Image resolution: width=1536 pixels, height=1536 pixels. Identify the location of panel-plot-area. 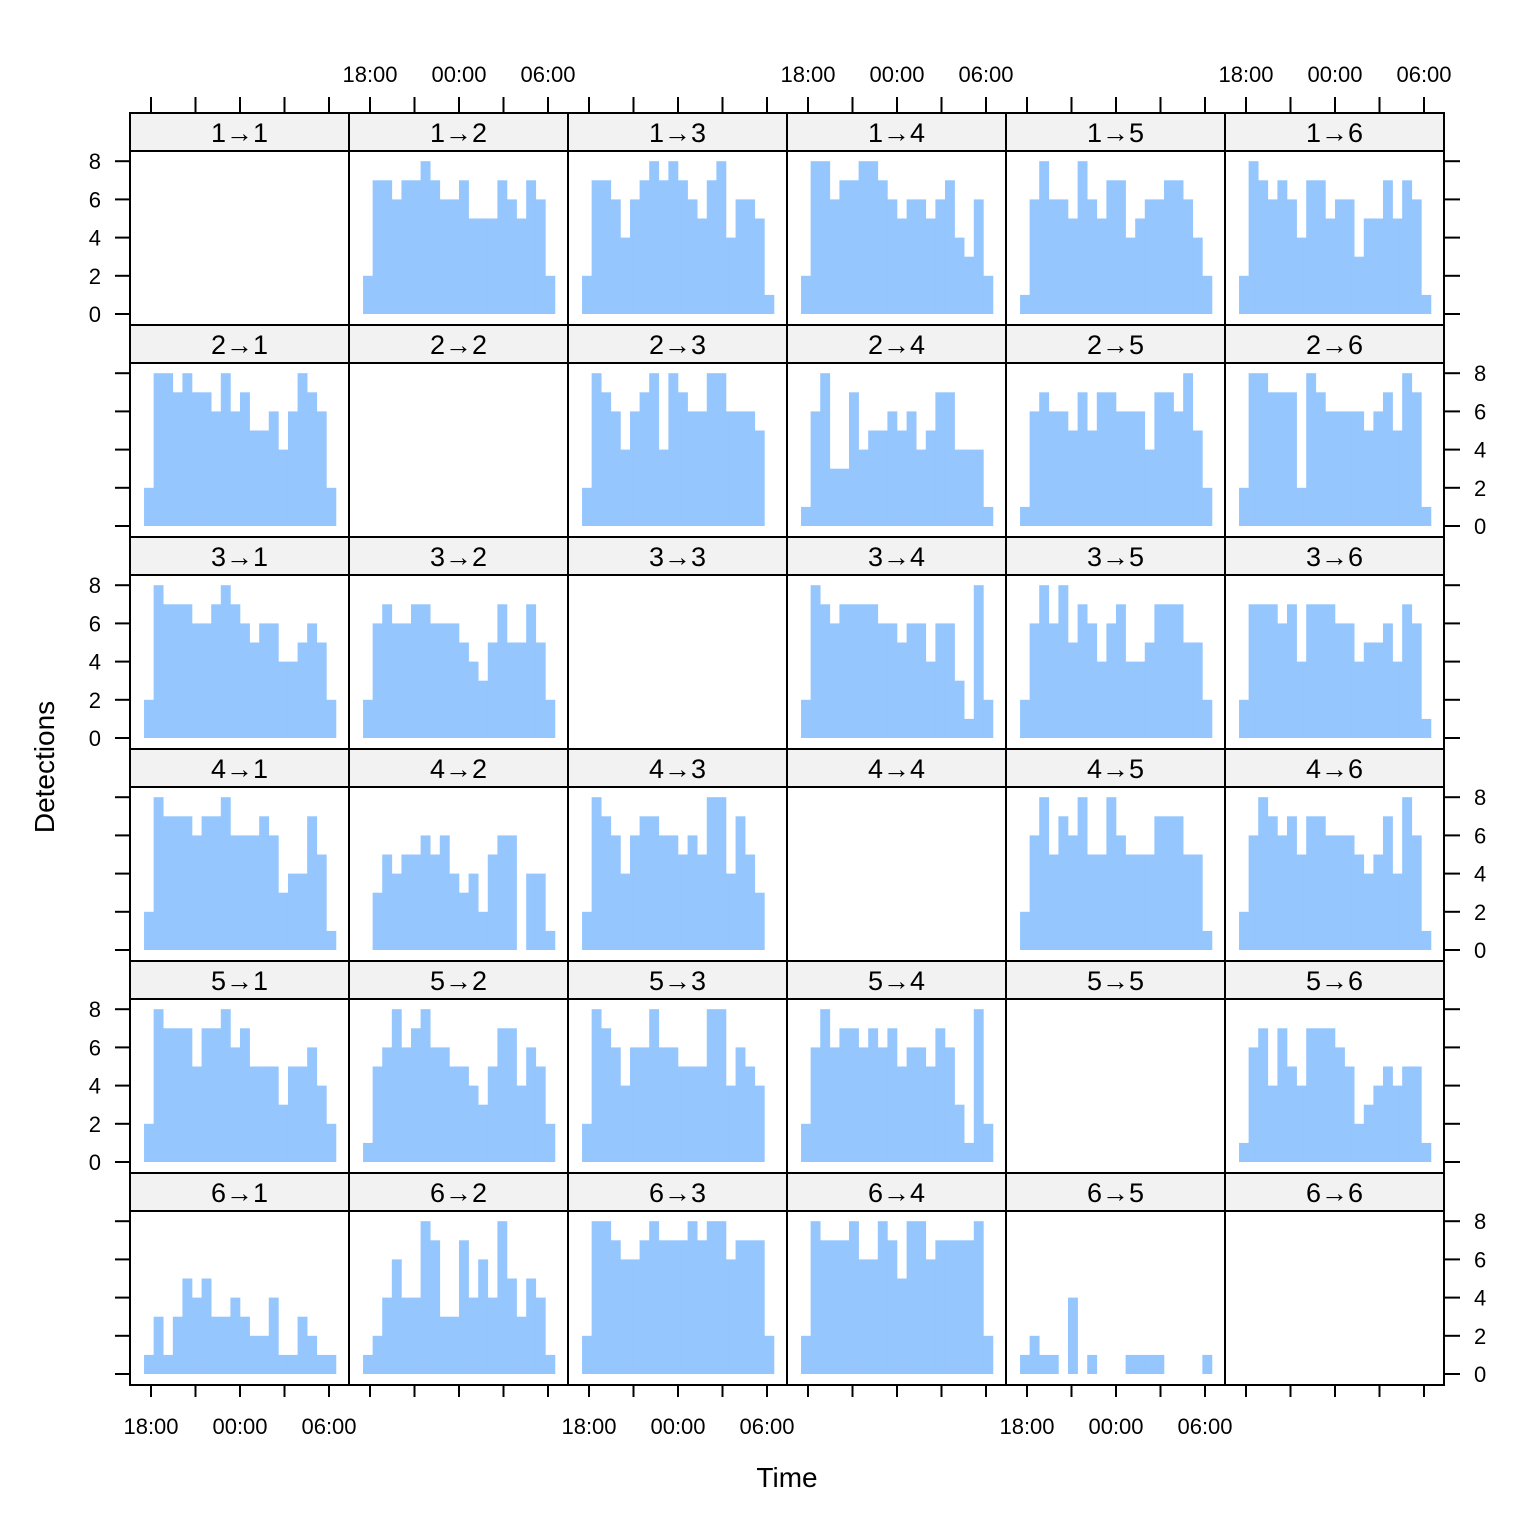
(896, 874).